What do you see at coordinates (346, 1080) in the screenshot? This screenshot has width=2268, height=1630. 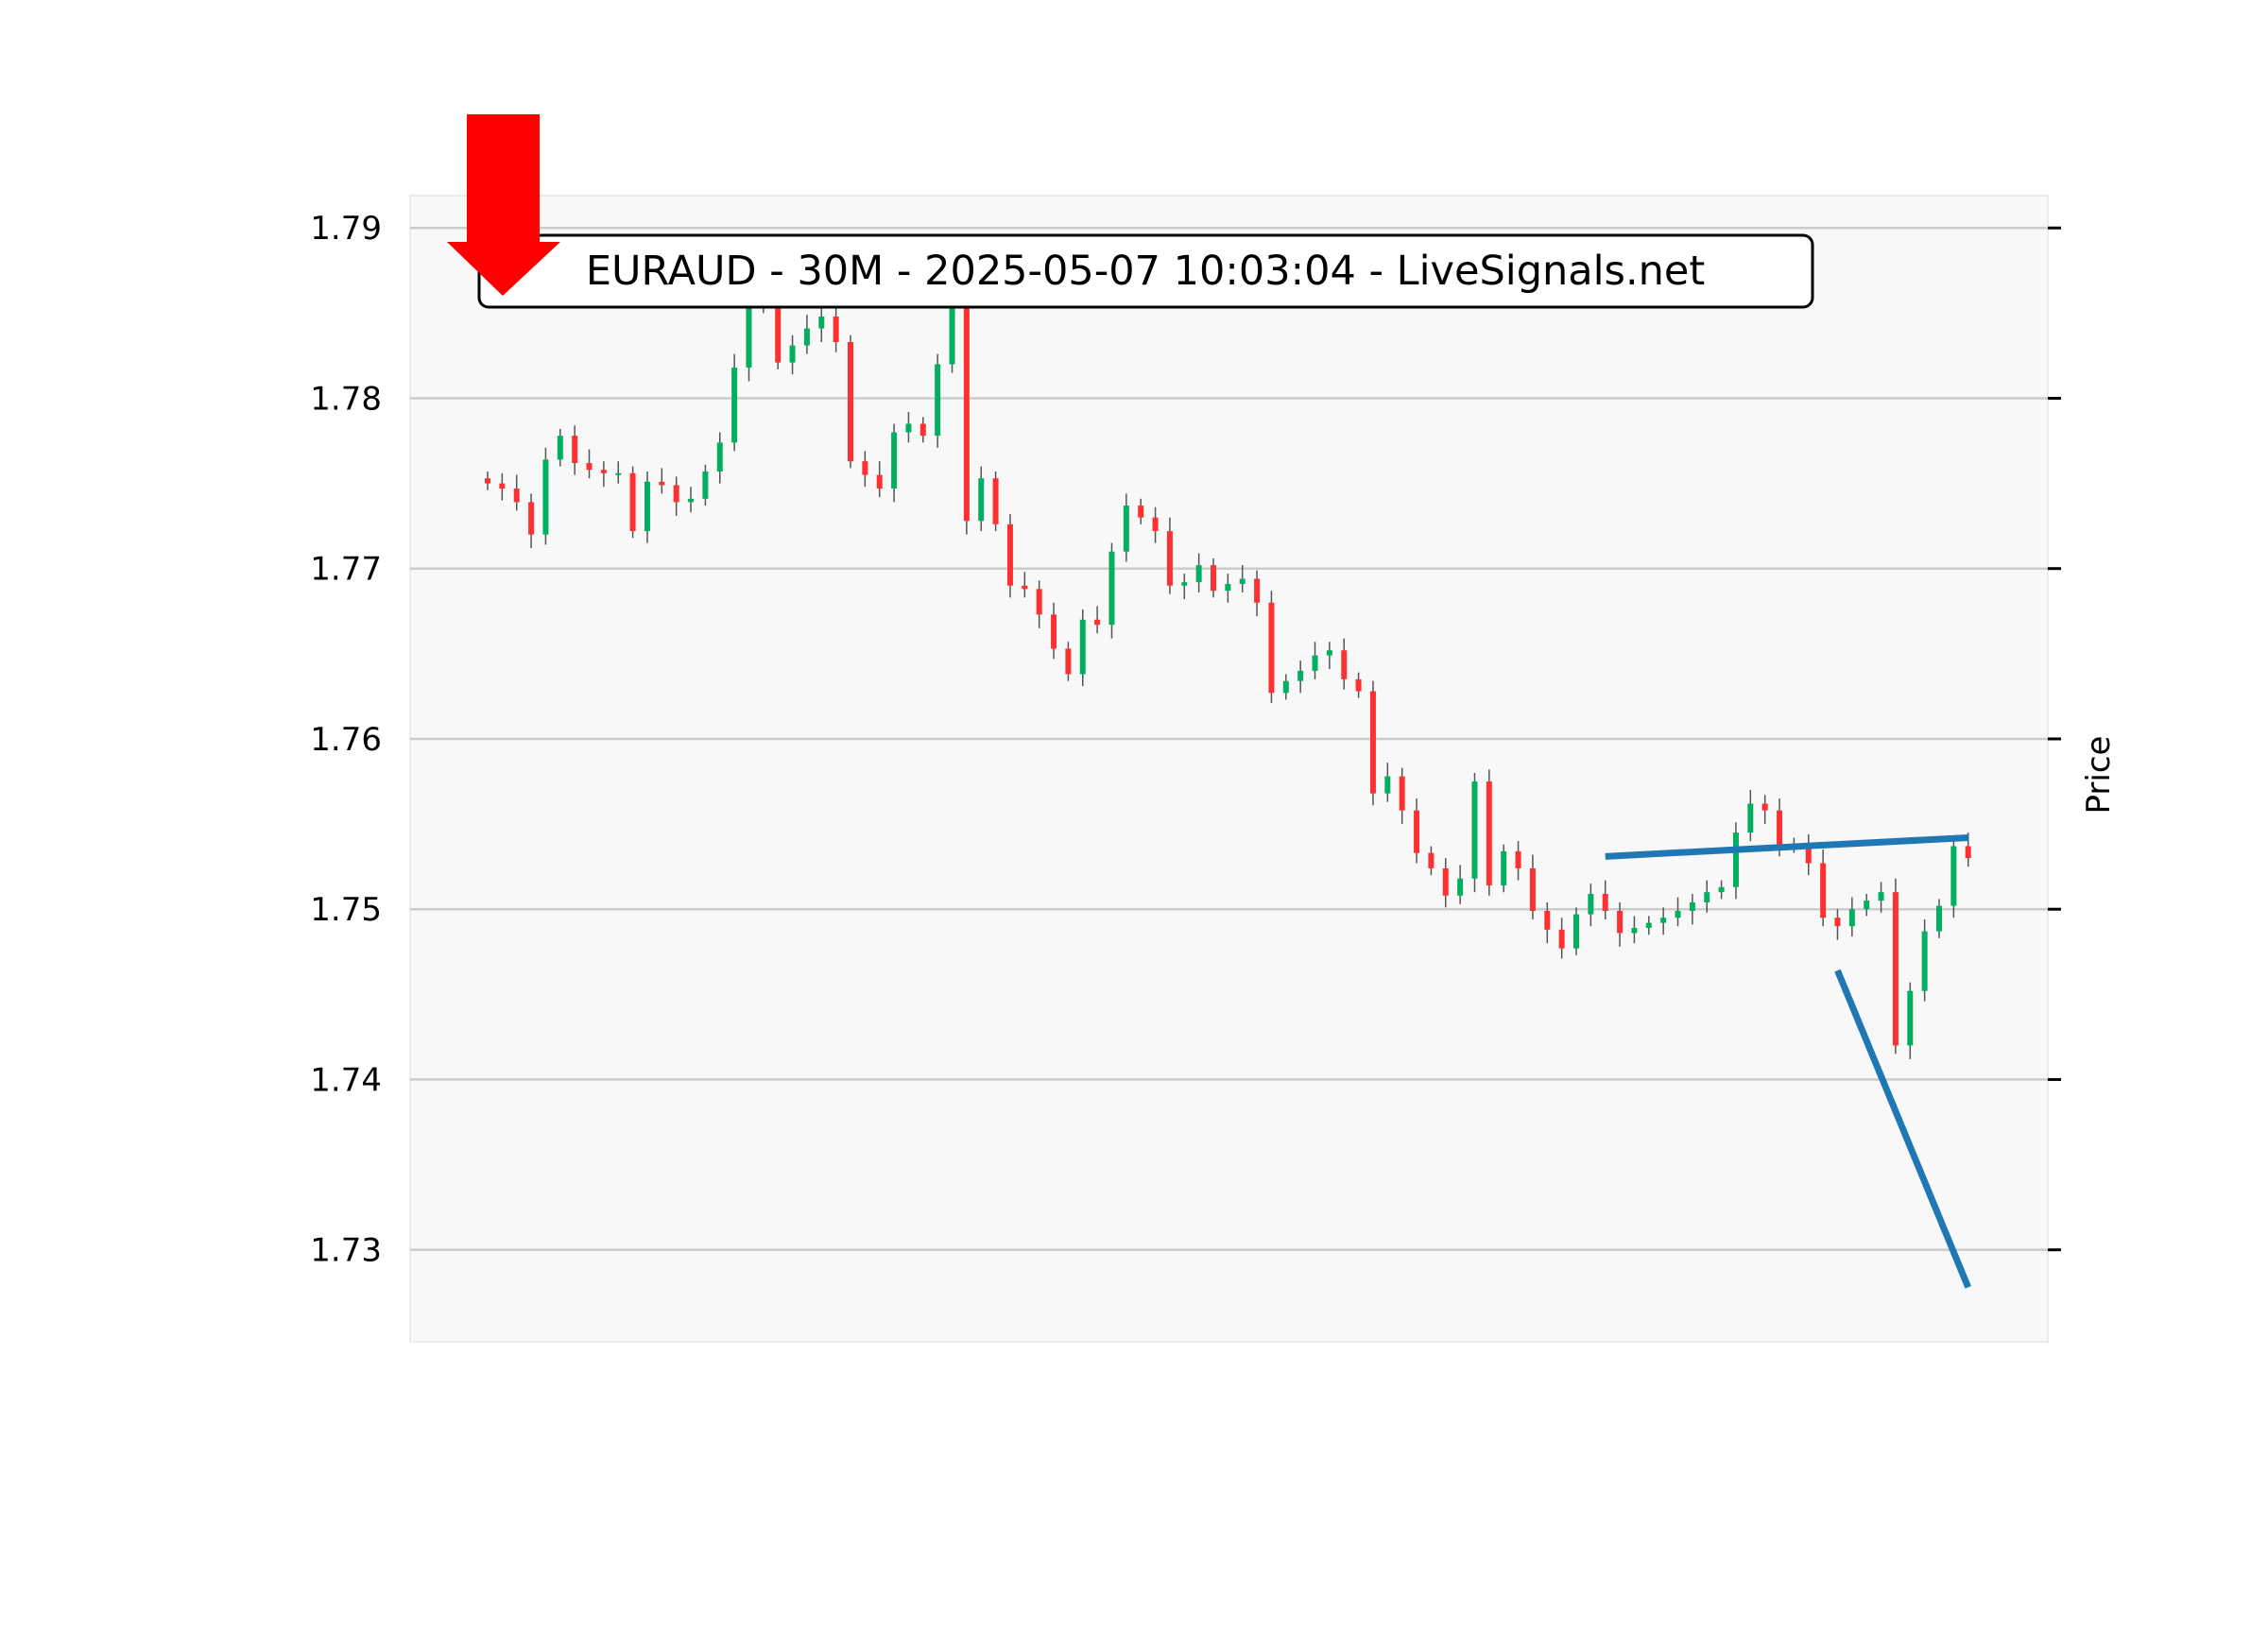 I see `y-tick-label: 1.74` at bounding box center [346, 1080].